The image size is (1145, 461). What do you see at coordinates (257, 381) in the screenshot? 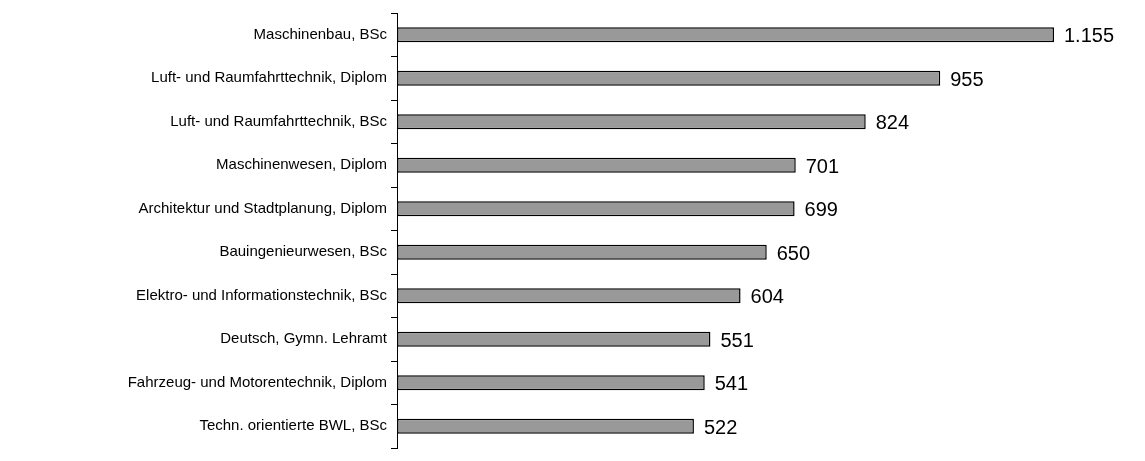
I see `y-tick-label: Fahrzeug- und Motorentechnik, Diplom` at bounding box center [257, 381].